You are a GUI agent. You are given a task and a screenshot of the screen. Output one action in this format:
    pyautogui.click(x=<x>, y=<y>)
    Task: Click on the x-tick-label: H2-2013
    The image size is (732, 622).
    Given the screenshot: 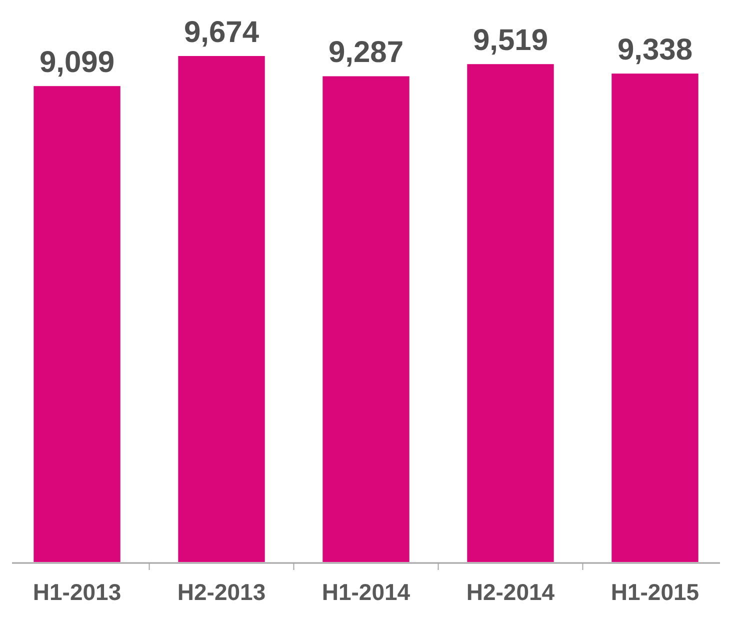 What is the action you would take?
    pyautogui.click(x=221, y=592)
    